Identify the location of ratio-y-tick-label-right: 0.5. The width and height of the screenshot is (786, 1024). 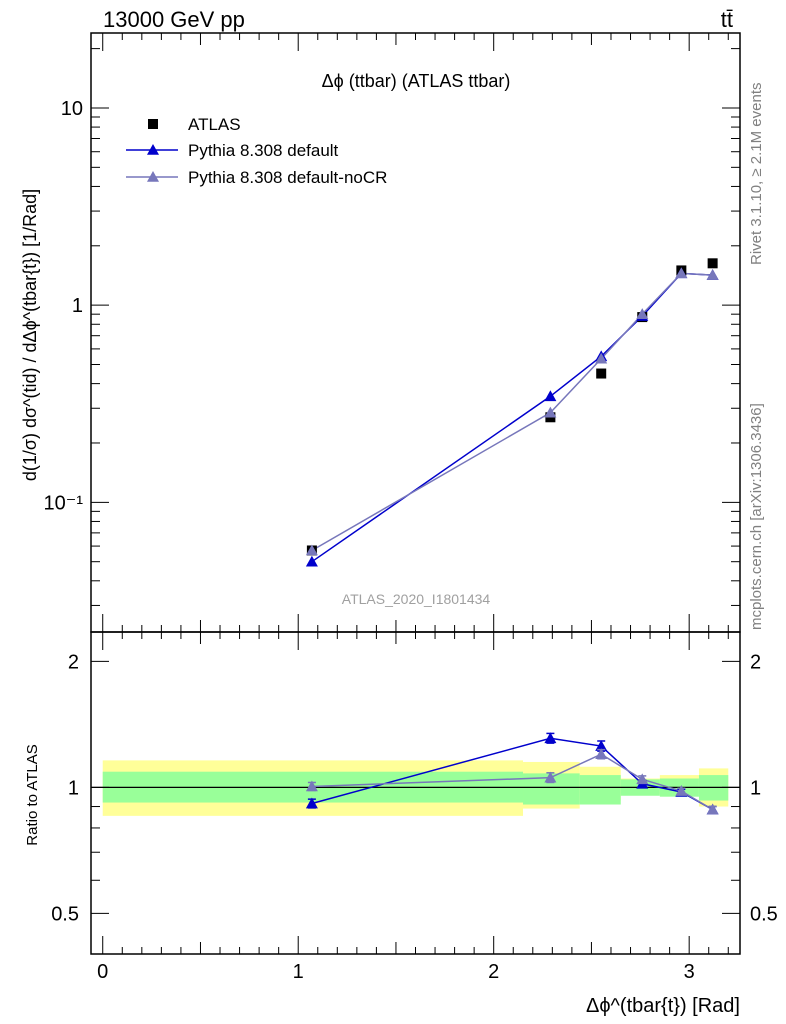
(764, 914).